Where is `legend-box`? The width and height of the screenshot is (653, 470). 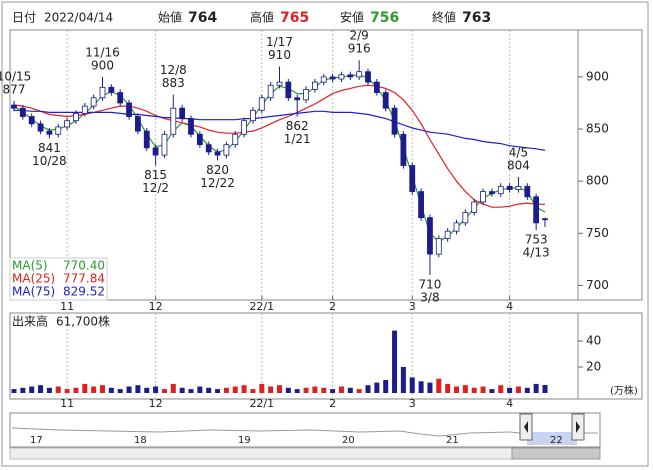 legend-box is located at coordinates (58, 279).